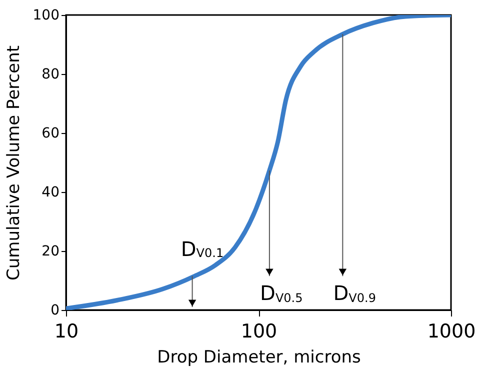 This screenshot has width=500, height=388. I want to click on y-tick-label: 80, so click(51, 74).